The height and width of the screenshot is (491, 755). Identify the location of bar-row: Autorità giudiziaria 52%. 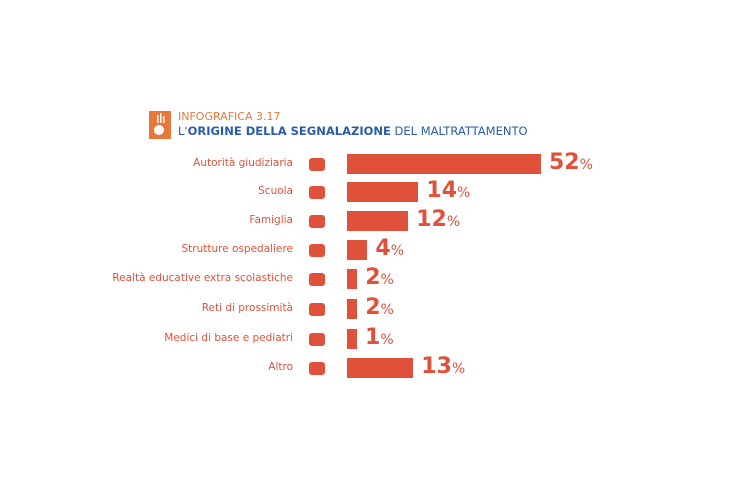
(377, 162).